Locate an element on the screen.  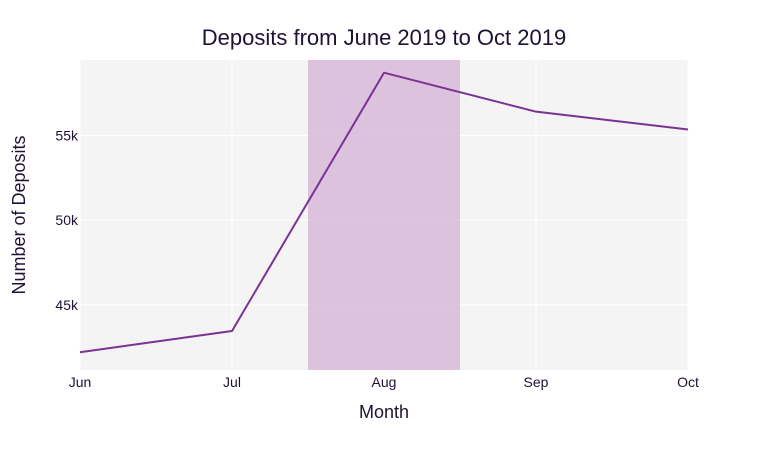
x-tick-label: Oct is located at coordinates (688, 382).